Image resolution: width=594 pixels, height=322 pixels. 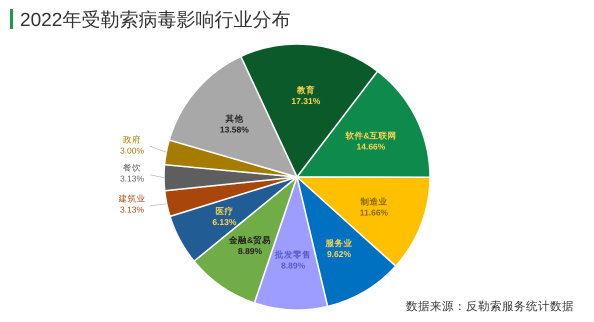 I want to click on slice-label: 金融&贸易, so click(x=250, y=239).